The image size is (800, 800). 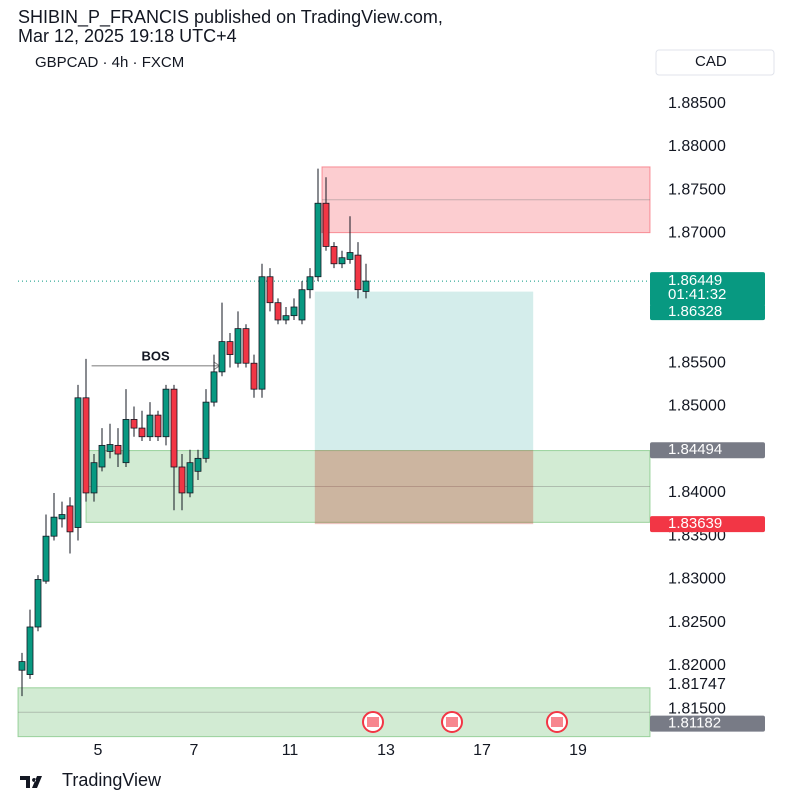 What do you see at coordinates (424, 487) in the screenshot?
I see `position-loss` at bounding box center [424, 487].